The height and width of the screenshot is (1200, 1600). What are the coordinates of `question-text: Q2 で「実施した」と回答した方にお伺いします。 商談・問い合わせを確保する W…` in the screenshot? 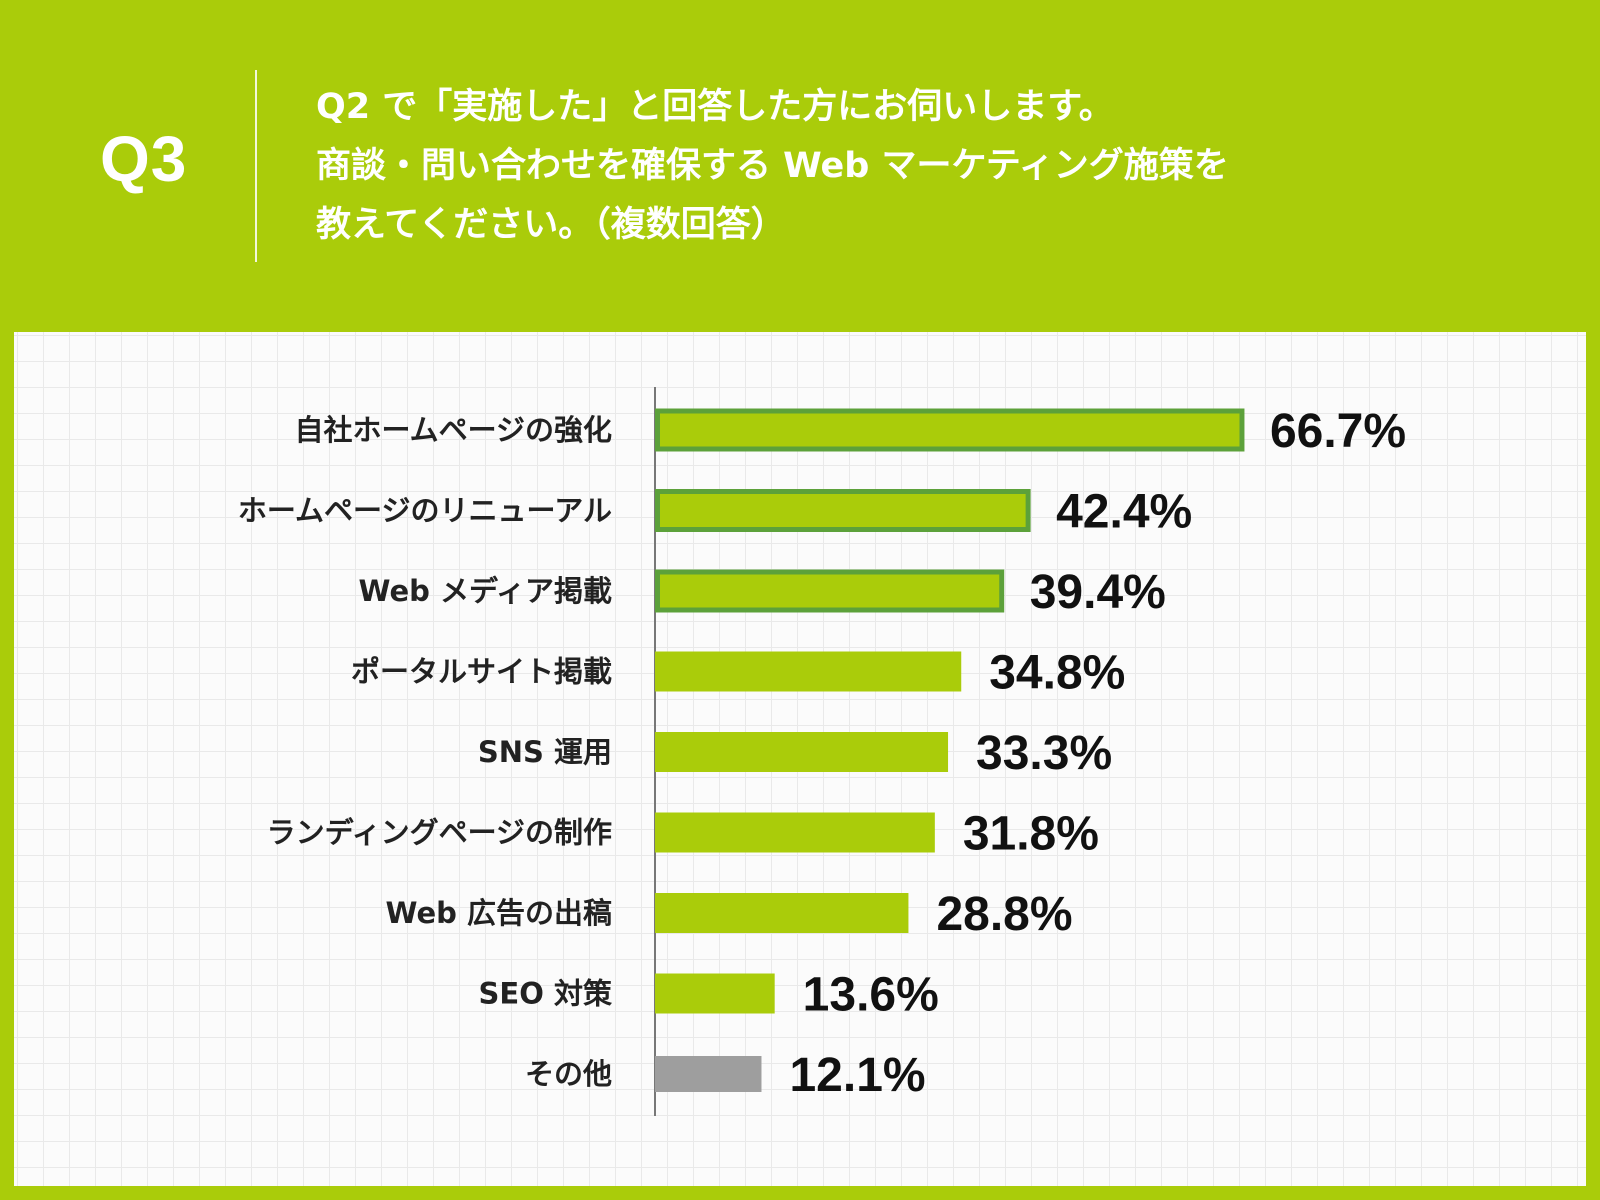 It's located at (916, 166).